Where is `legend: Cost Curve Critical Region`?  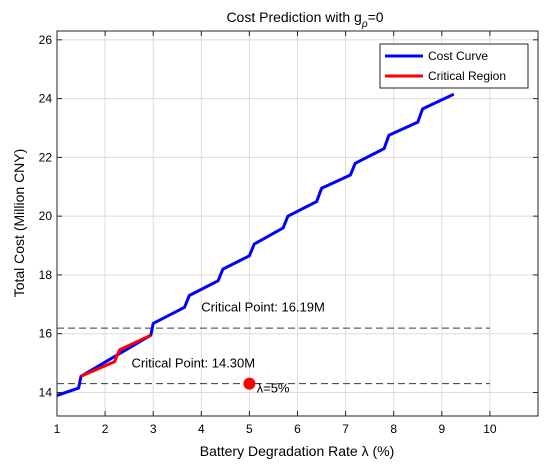 legend: Cost Curve Critical Region is located at coordinates (454, 66).